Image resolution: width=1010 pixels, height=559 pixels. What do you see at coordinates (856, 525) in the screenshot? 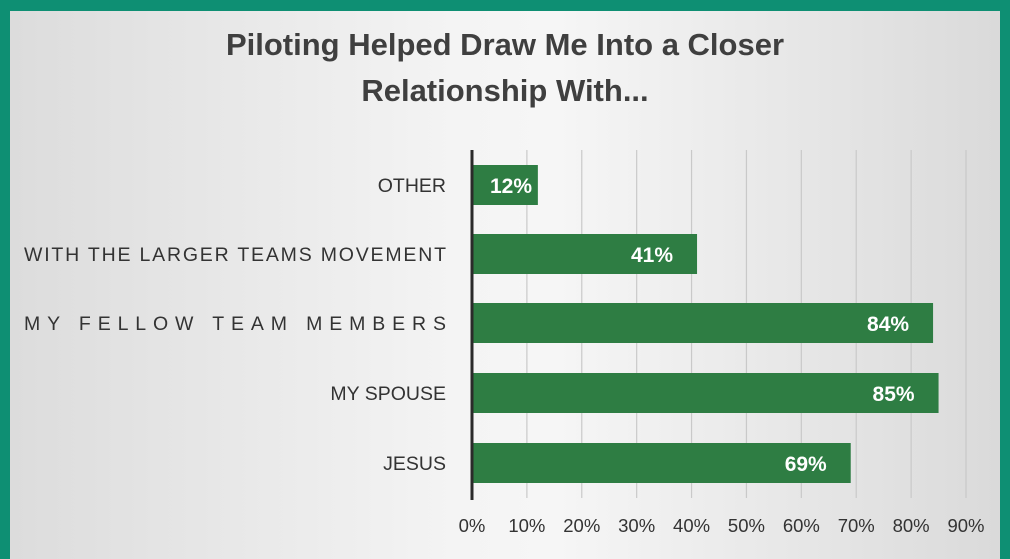
I see `x-tick-label: 70%` at bounding box center [856, 525].